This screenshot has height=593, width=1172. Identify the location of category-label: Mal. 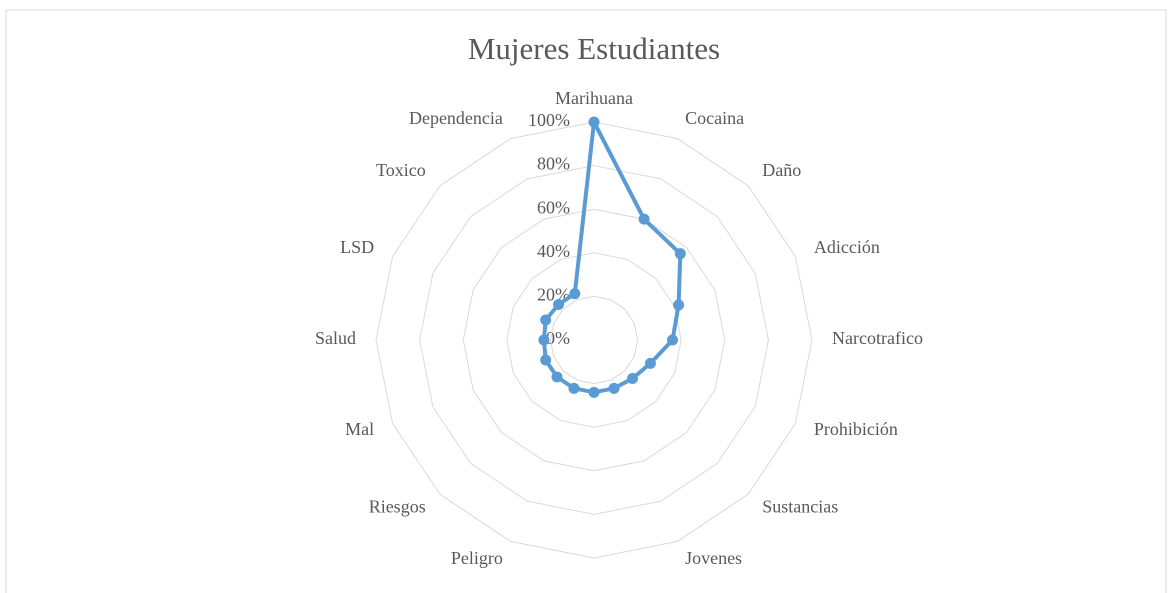
(359, 429).